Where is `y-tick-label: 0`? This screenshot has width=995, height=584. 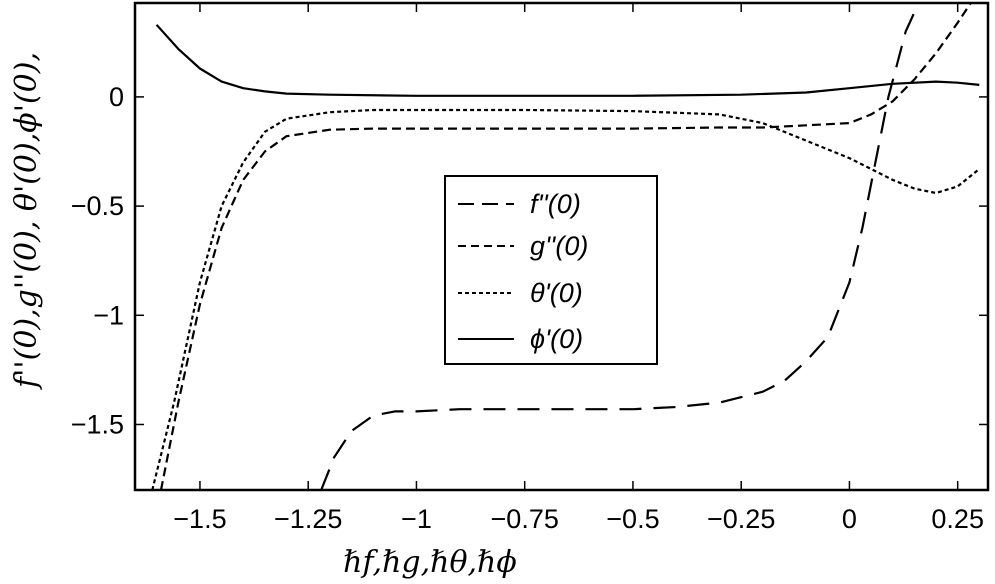 y-tick-label: 0 is located at coordinates (116, 97).